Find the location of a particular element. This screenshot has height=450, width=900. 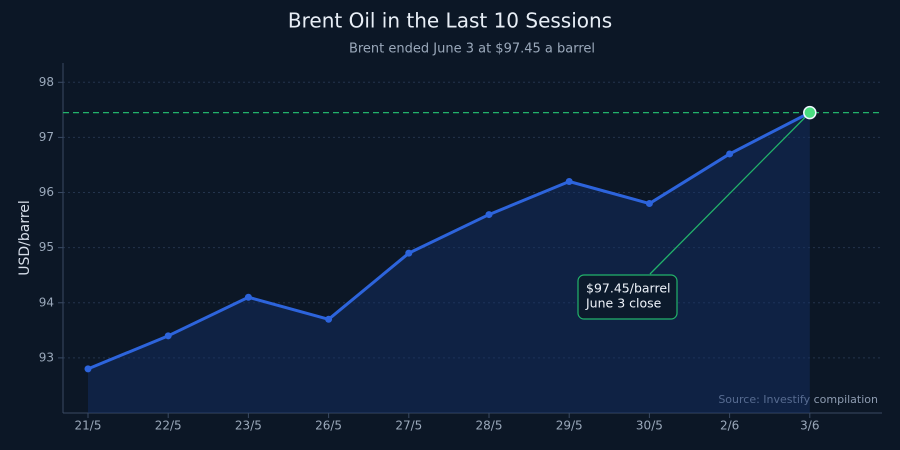

x-tick-label: 30/5 is located at coordinates (649, 426).